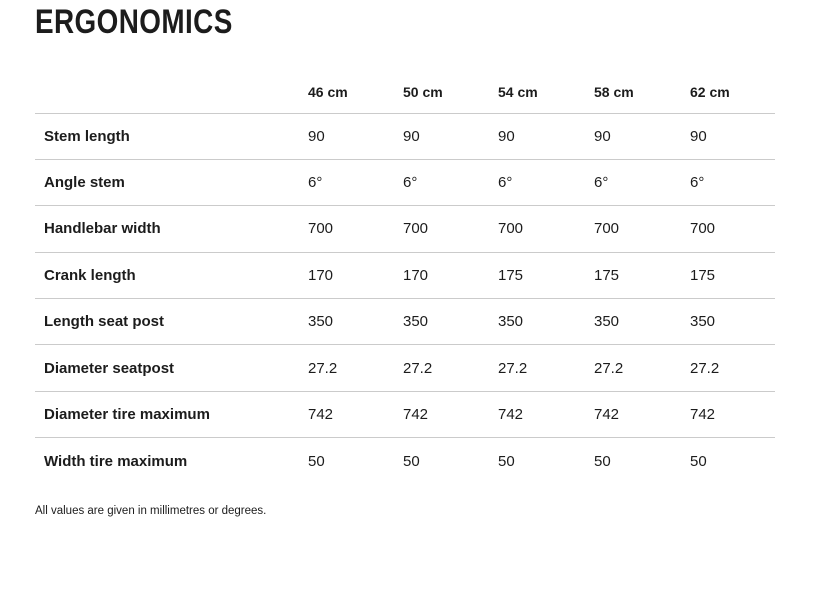 The height and width of the screenshot is (600, 840). What do you see at coordinates (87, 136) in the screenshot?
I see `row-label: Stem length` at bounding box center [87, 136].